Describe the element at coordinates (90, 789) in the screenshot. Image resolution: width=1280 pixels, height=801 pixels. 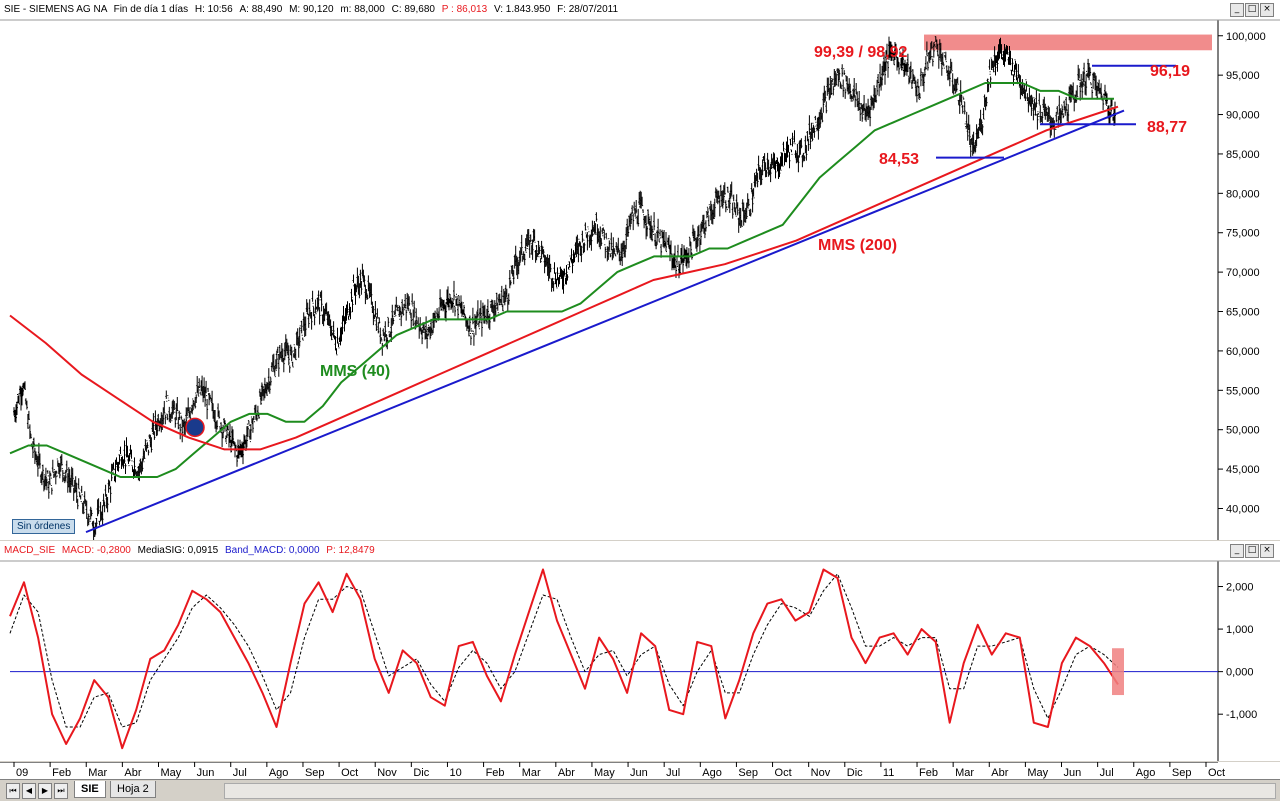
I see `sheet-tab-sie: SIE` at that location.